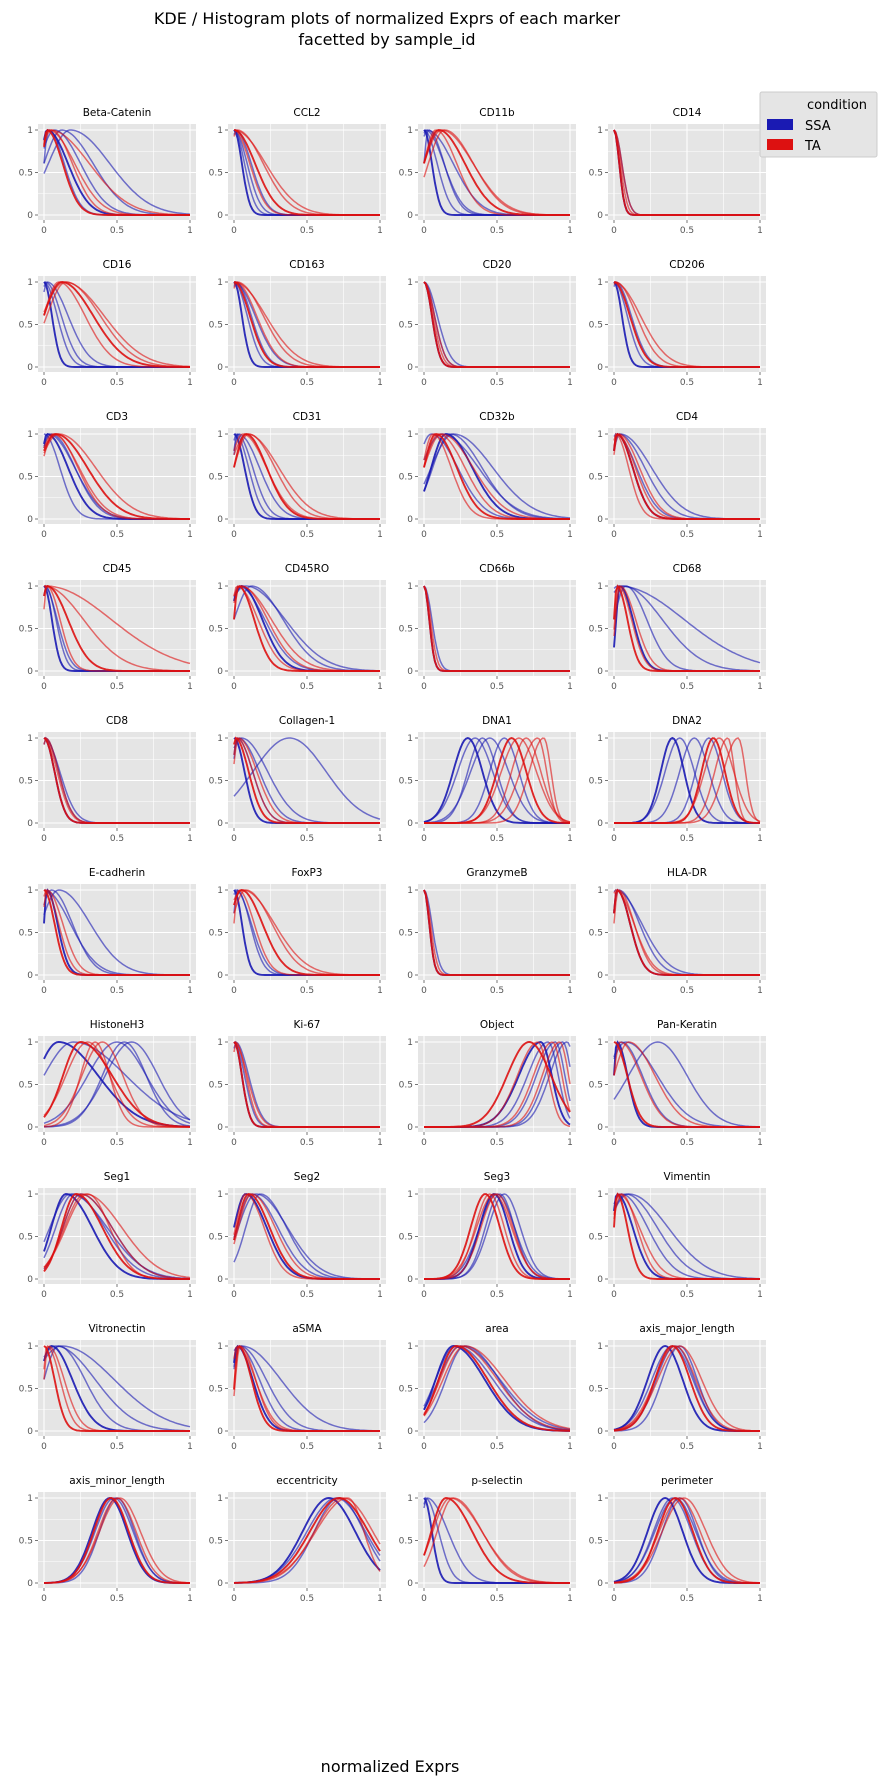 The height and width of the screenshot is (1787, 886). Describe the element at coordinates (307, 1177) in the screenshot. I see `panel-title: Seg2` at that location.